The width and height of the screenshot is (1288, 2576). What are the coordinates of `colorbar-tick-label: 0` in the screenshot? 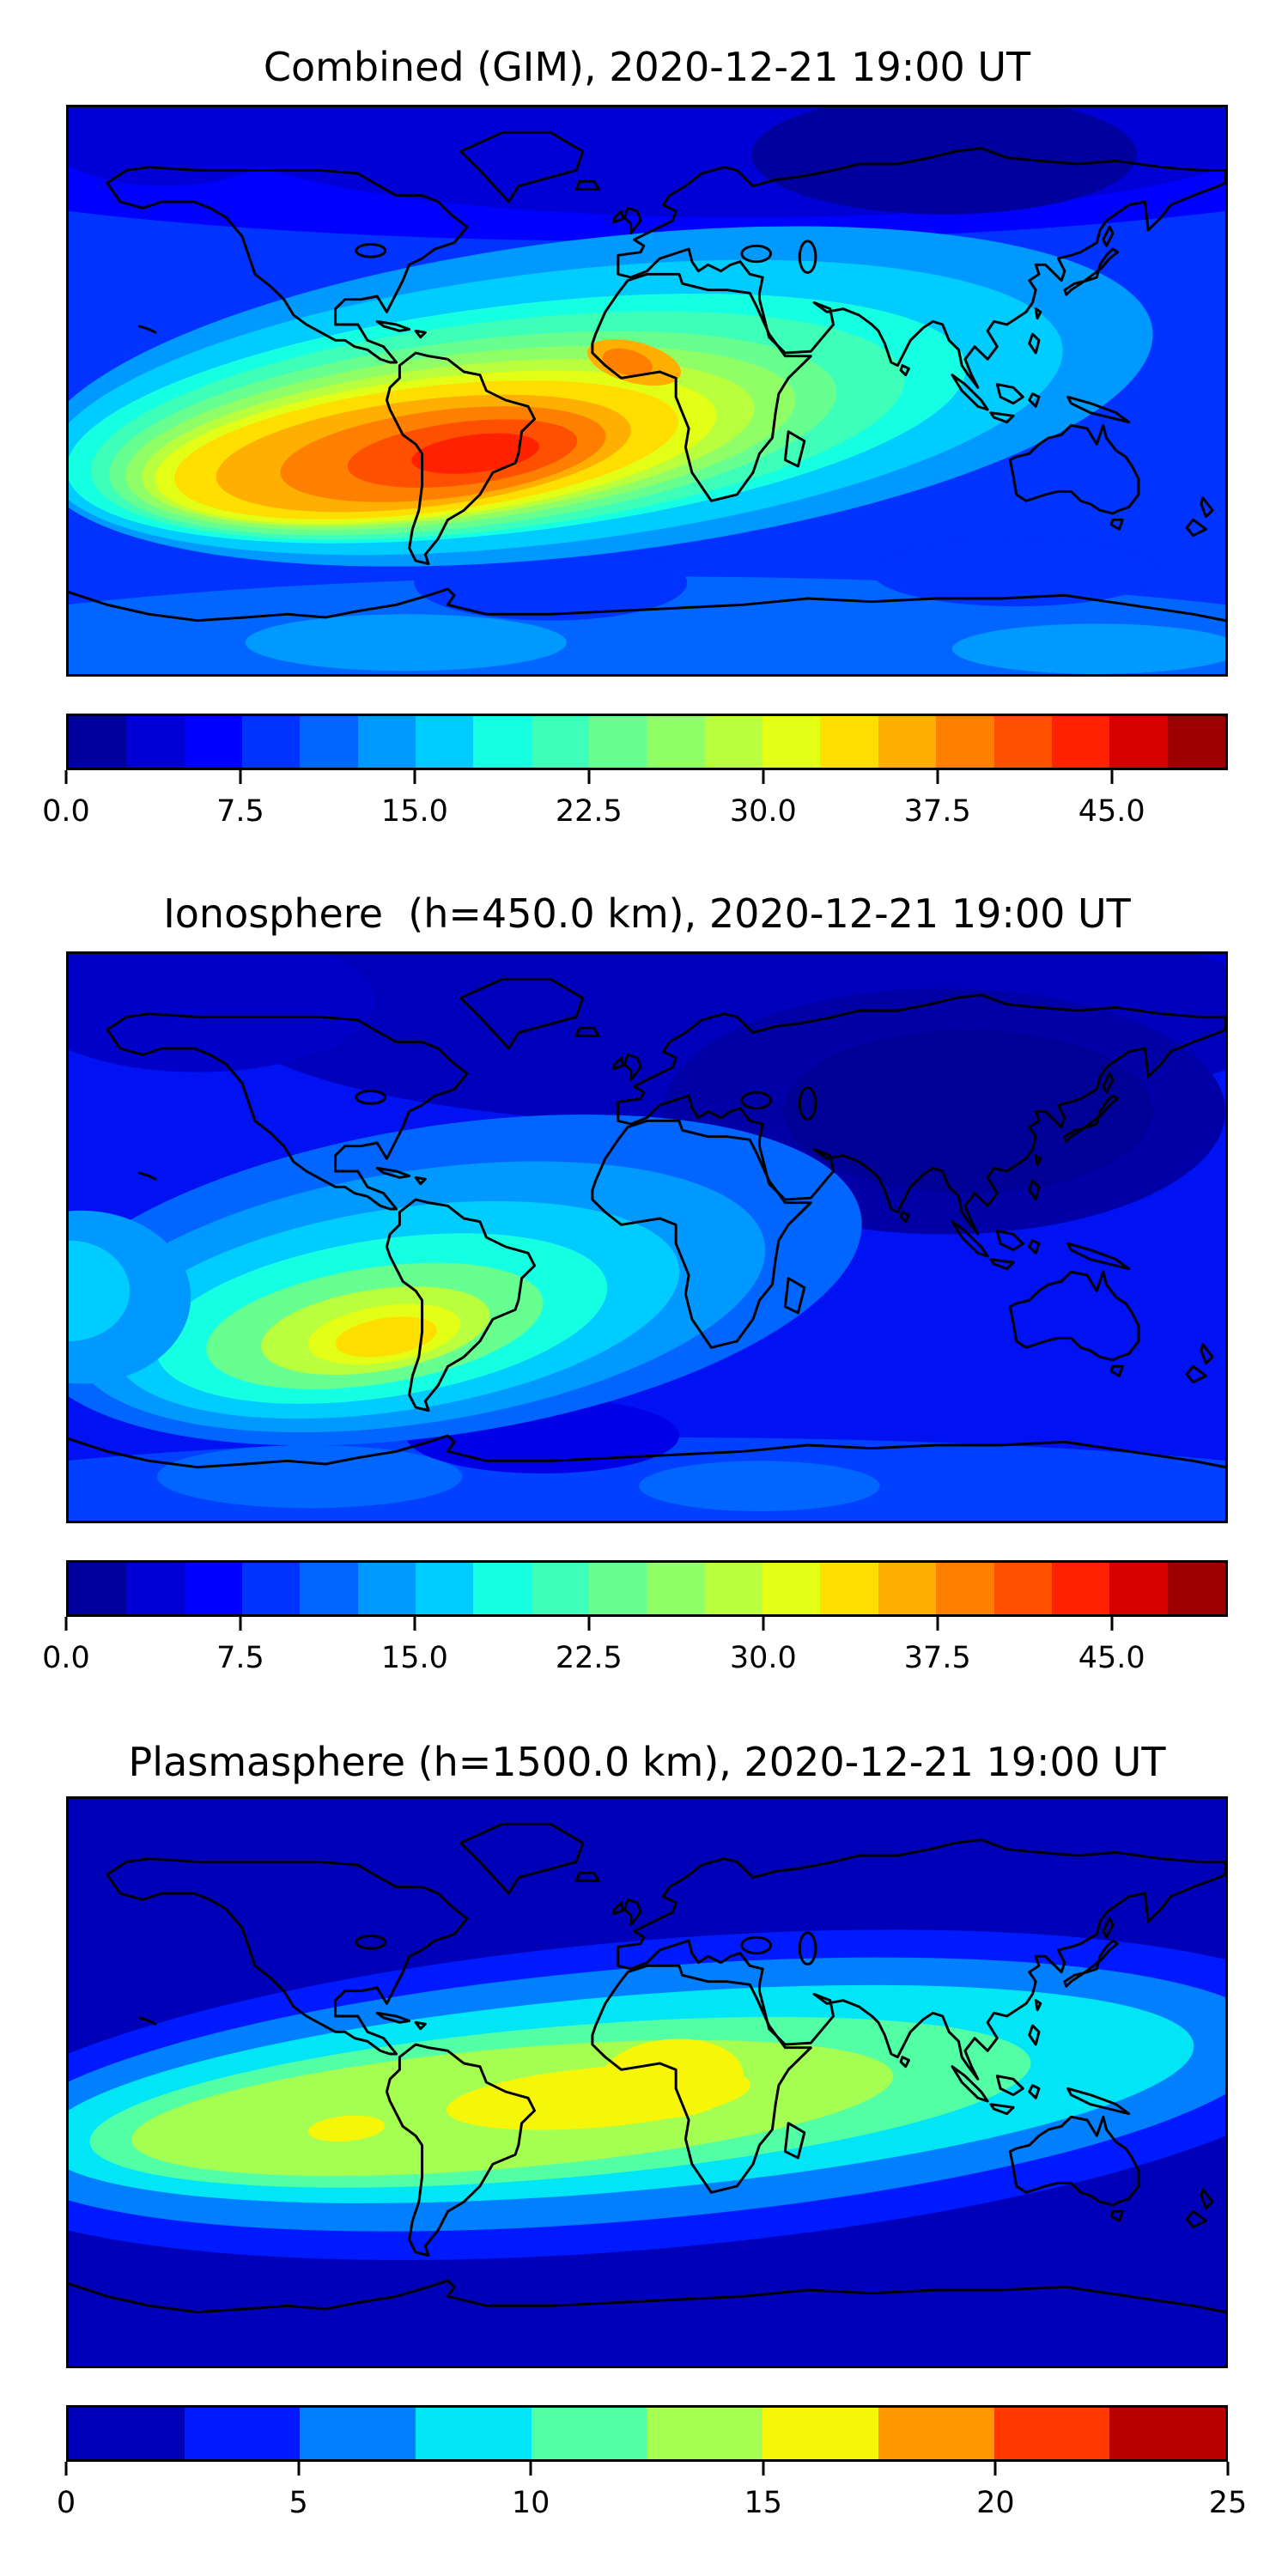 It's located at (66, 2503).